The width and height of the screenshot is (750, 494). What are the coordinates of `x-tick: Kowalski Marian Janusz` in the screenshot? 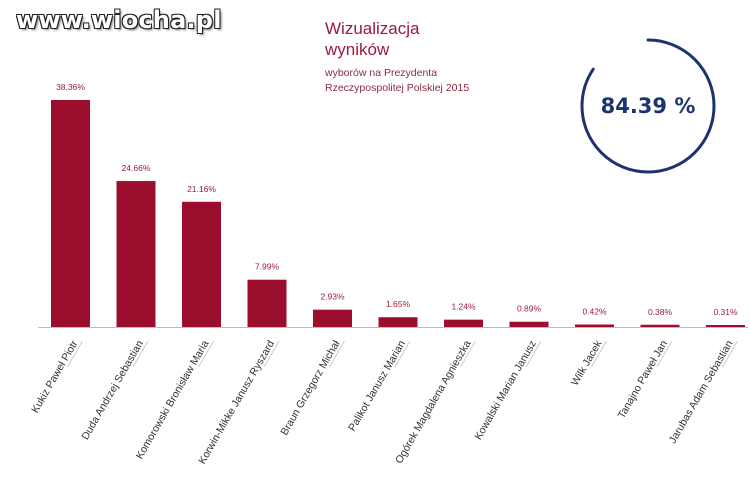 It's located at (507, 390).